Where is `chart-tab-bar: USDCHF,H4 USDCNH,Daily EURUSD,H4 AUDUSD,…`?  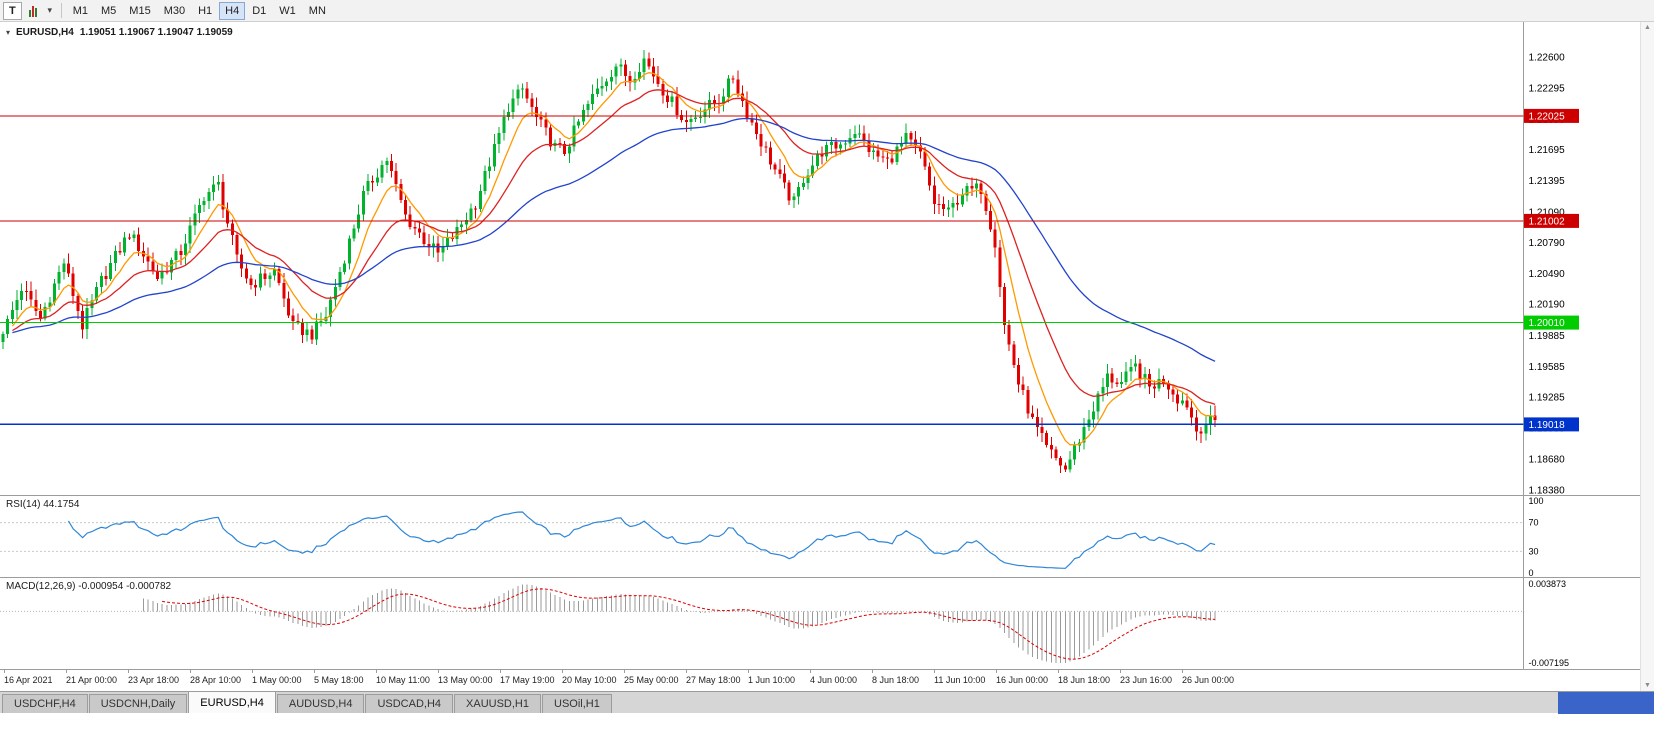
chart-tab-bar: USDCHF,H4 USDCNH,Daily EURUSD,H4 AUDUSD,… is located at coordinates (827, 702).